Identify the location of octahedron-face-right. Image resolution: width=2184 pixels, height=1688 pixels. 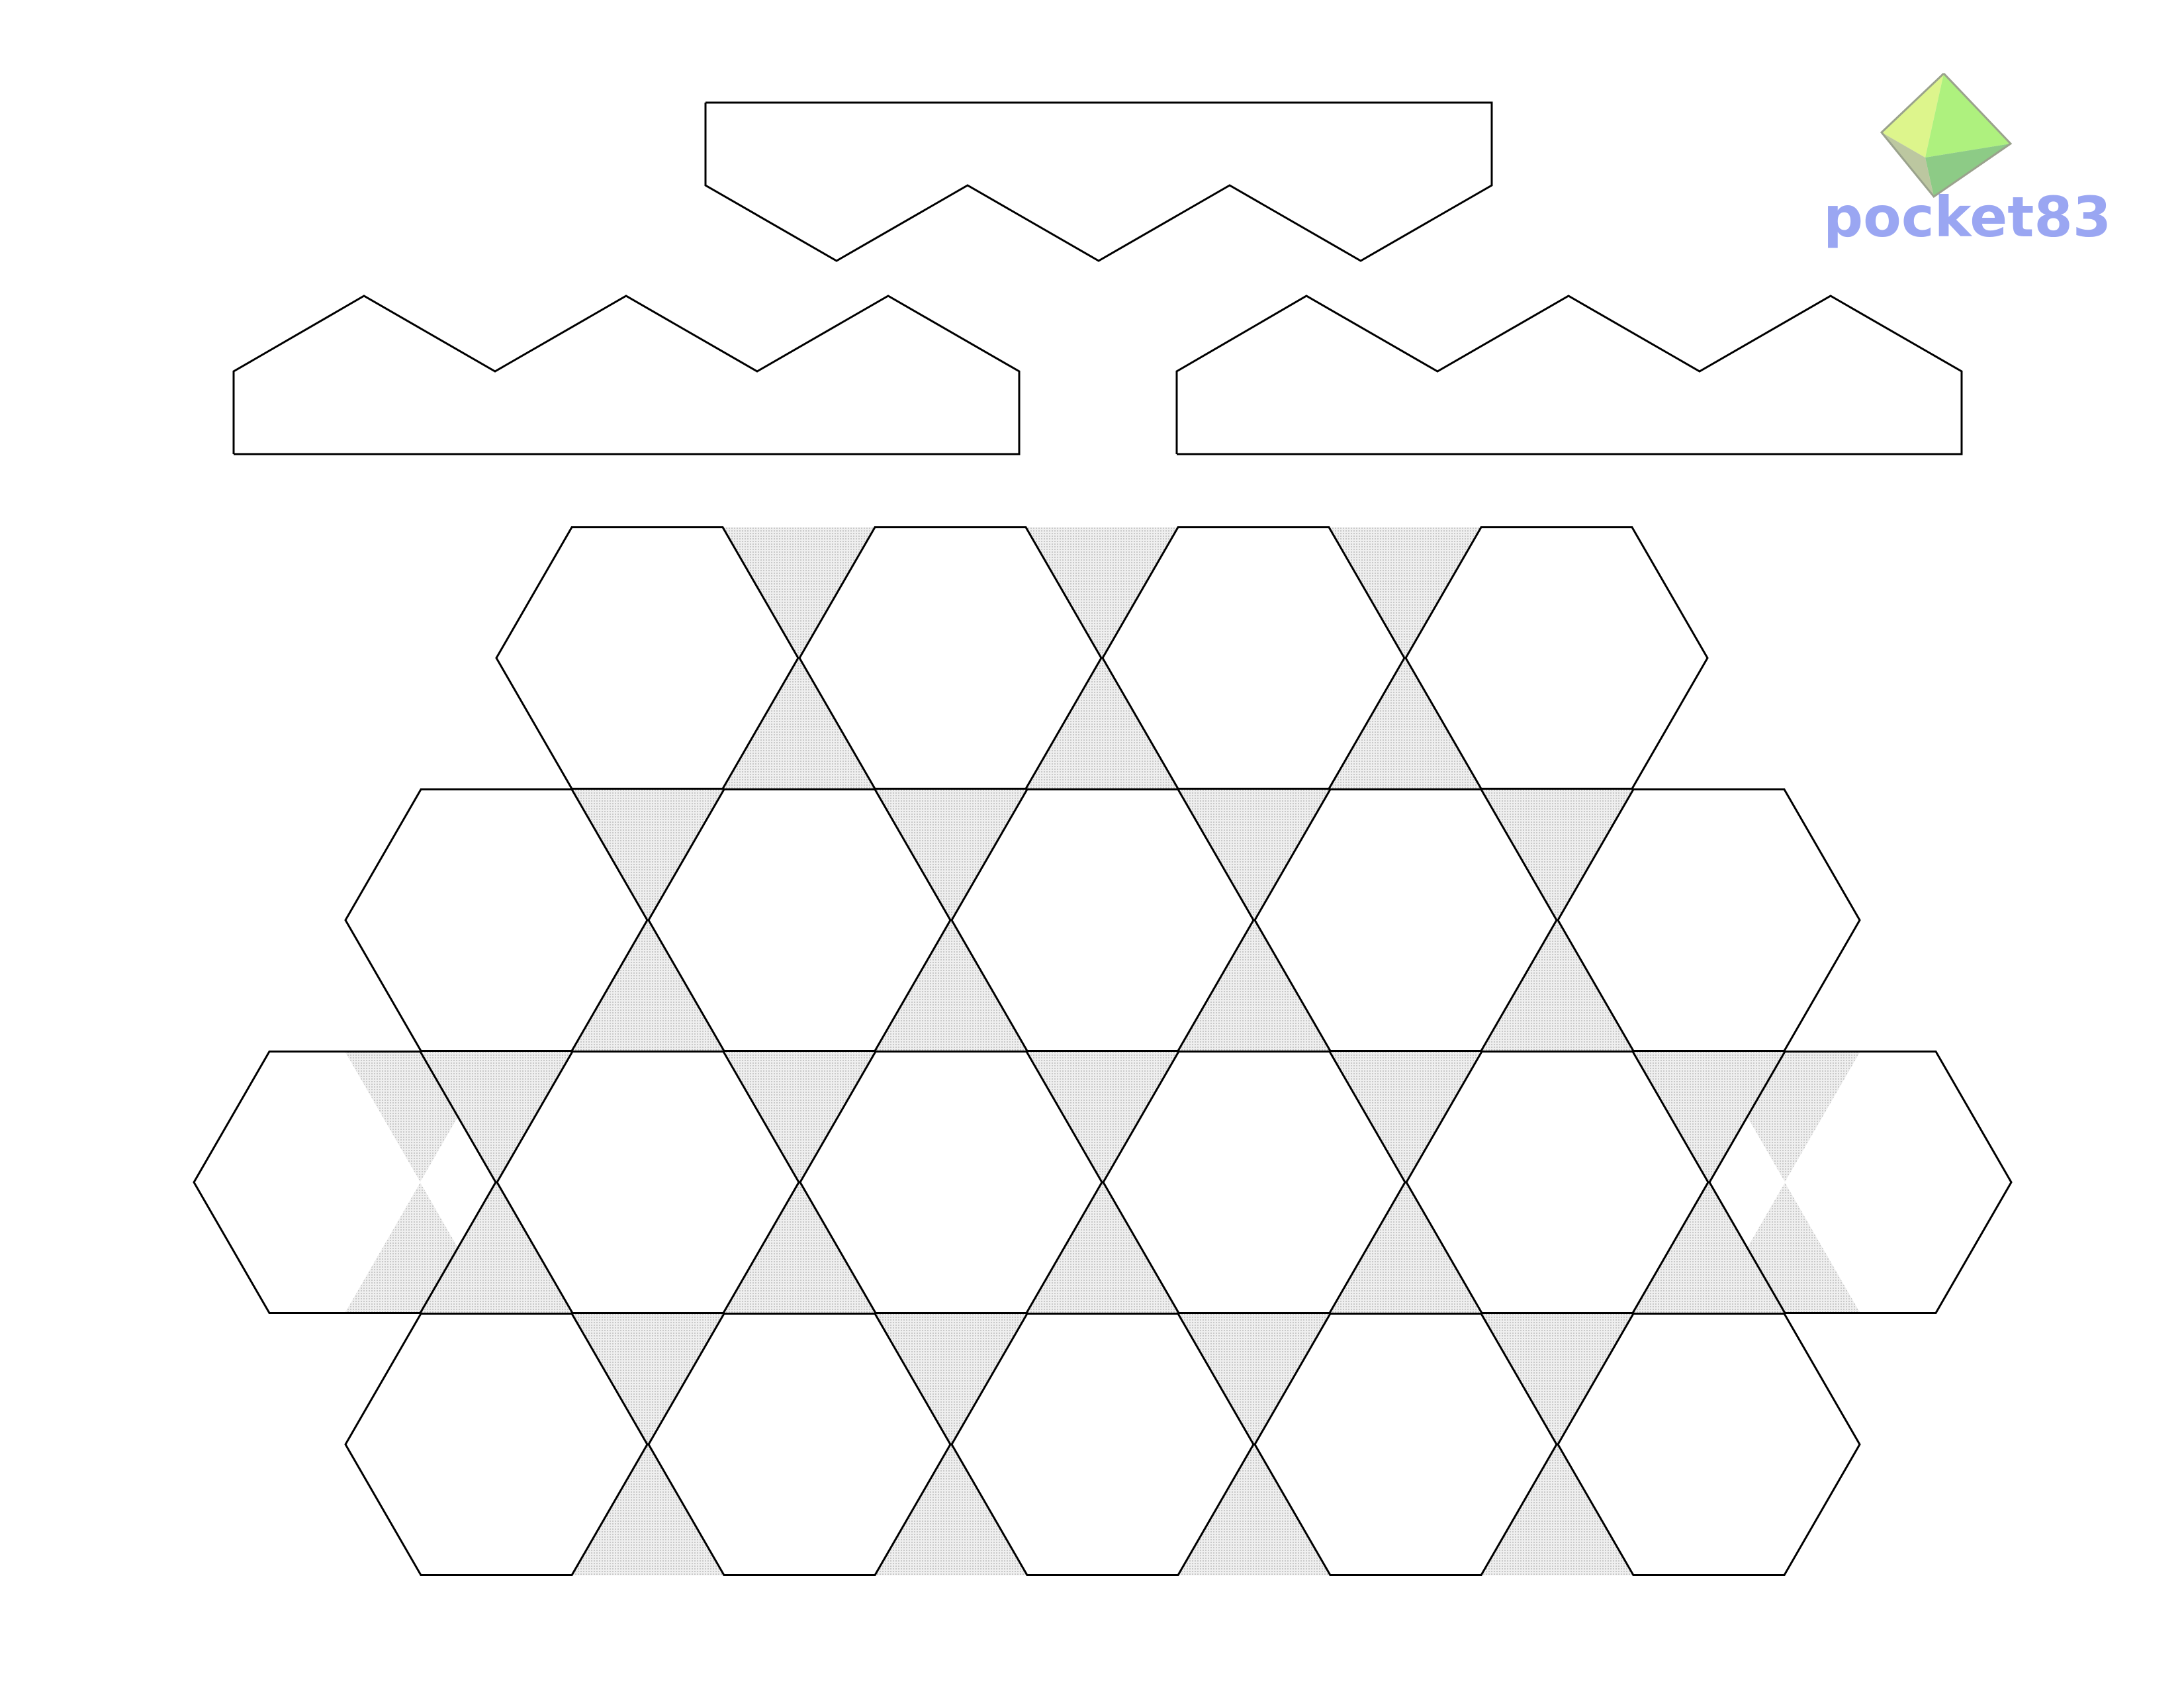
(1968, 115).